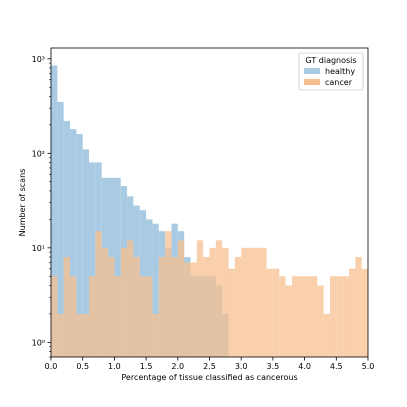 This screenshot has width=407, height=407. What do you see at coordinates (241, 366) in the screenshot?
I see `x-tick-label-6: 3.0` at bounding box center [241, 366].